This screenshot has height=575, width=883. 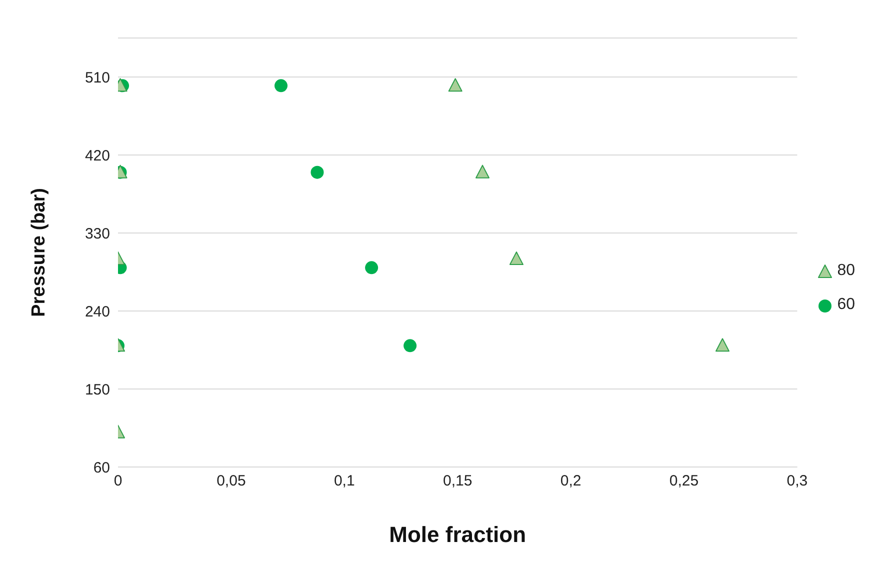 I want to click on y-tick-label: 150, so click(x=97, y=389).